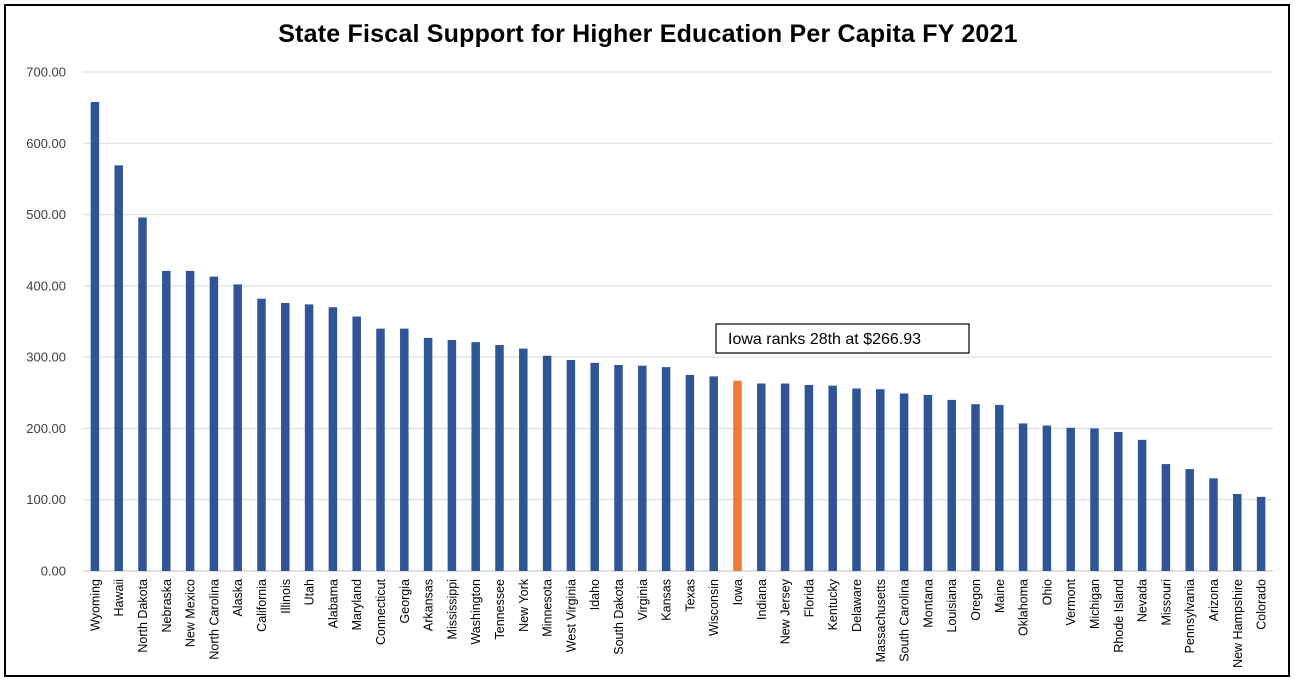 This screenshot has height=681, width=1296. What do you see at coordinates (119, 598) in the screenshot?
I see `x-tick-label: Hawaii` at bounding box center [119, 598].